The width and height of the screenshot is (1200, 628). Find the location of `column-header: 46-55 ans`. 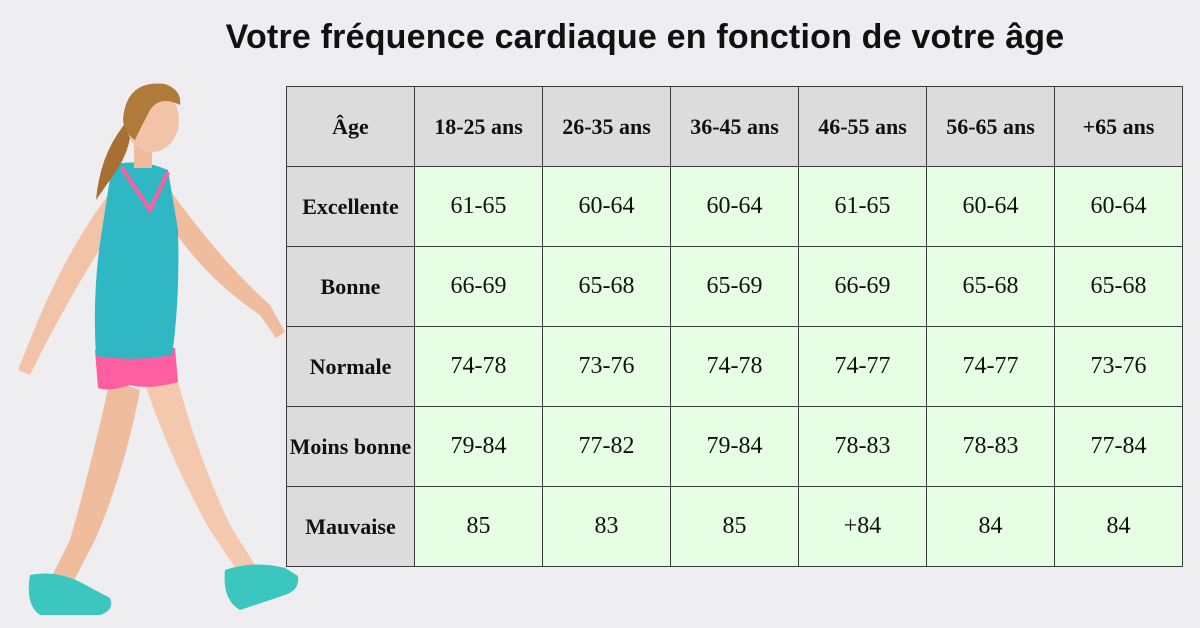

column-header: 46-55 ans is located at coordinates (862, 126).